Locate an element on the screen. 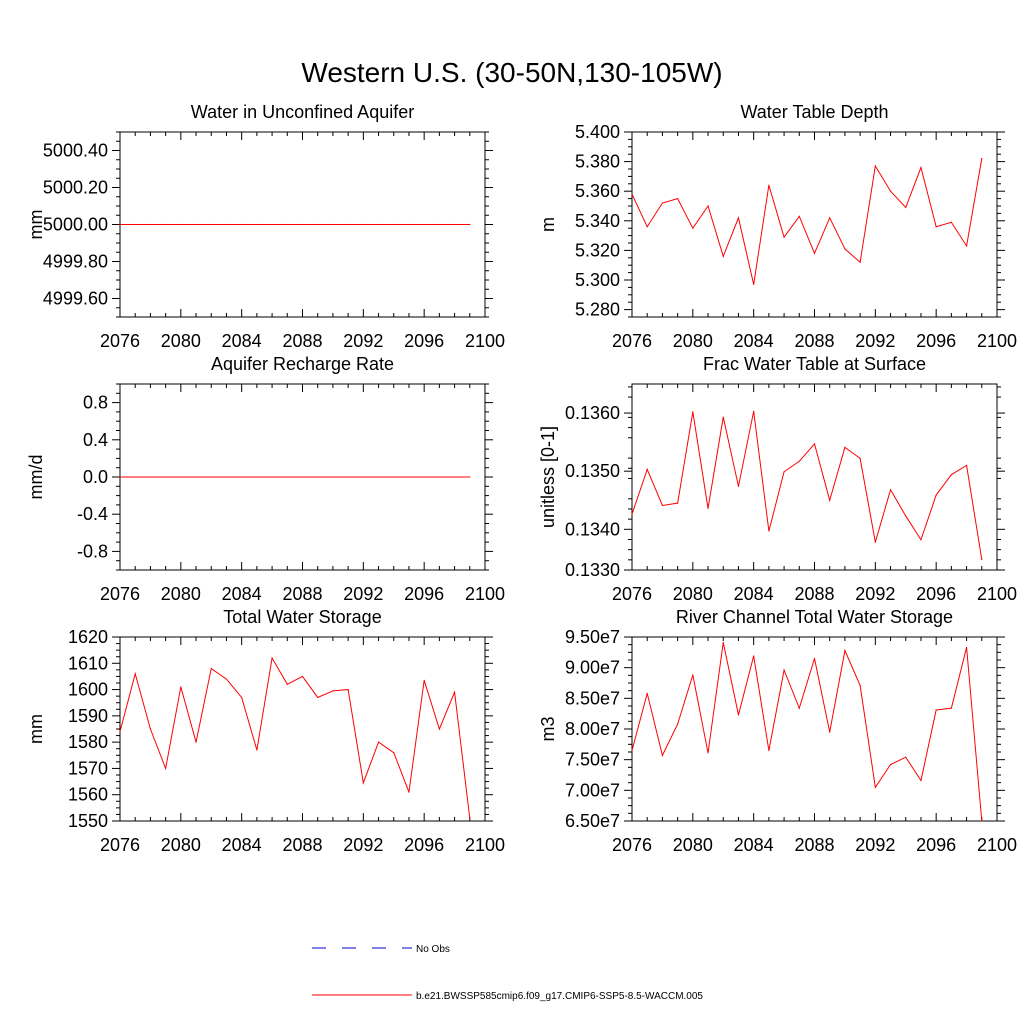 This screenshot has width=1024, height=1024. aquifer-water-ytick-label: 4999.60 is located at coordinates (75, 299).